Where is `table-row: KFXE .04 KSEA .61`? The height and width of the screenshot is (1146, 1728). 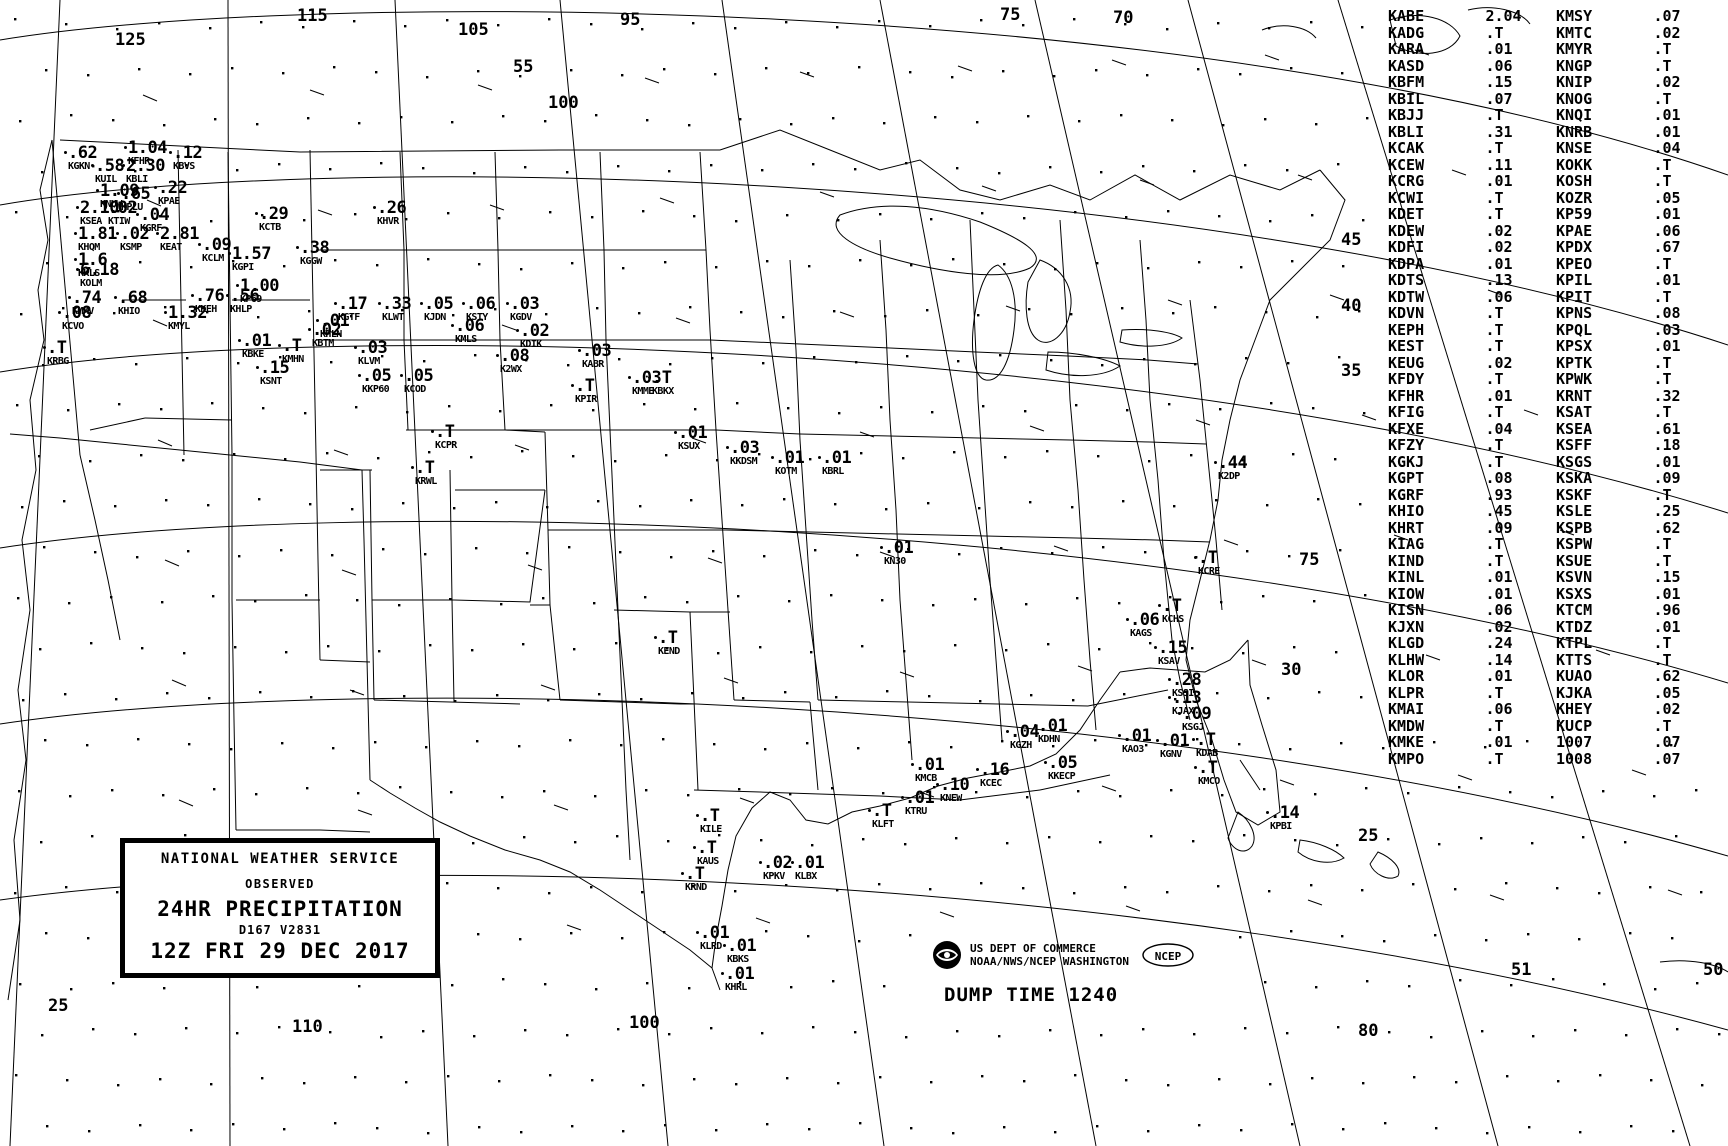 table-row: KFXE .04 KSEA .61 is located at coordinates (1556, 428).